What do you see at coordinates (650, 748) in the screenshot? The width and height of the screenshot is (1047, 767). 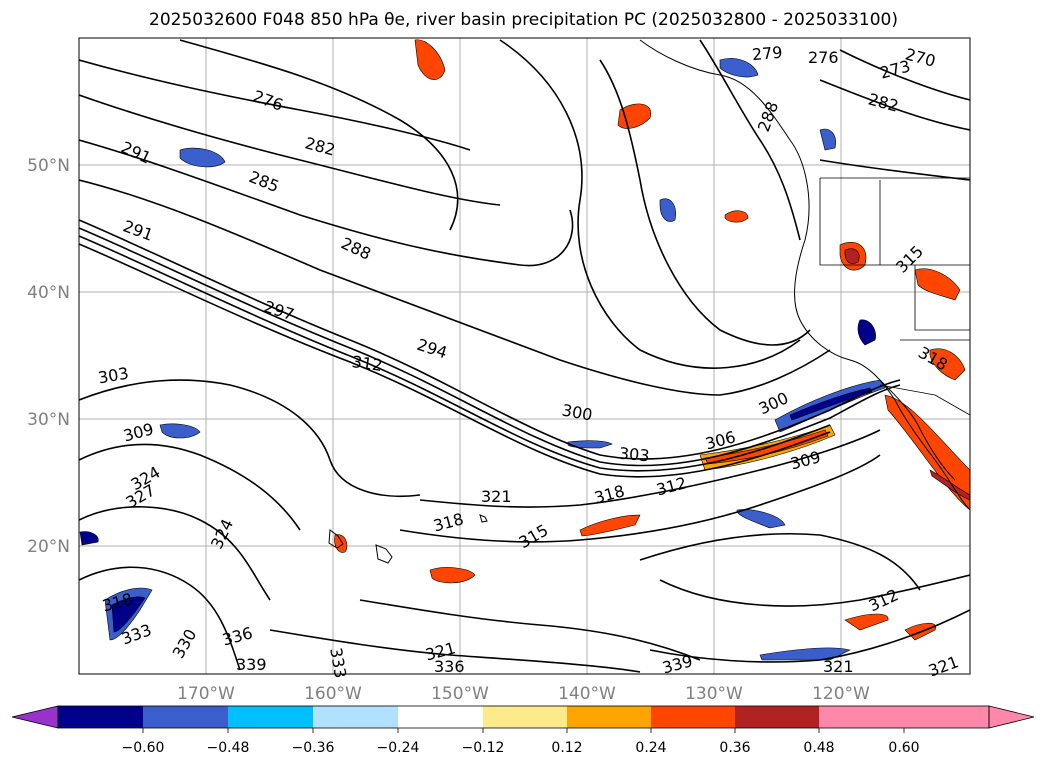 I see `colorbar-tick-label: 0.24` at bounding box center [650, 748].